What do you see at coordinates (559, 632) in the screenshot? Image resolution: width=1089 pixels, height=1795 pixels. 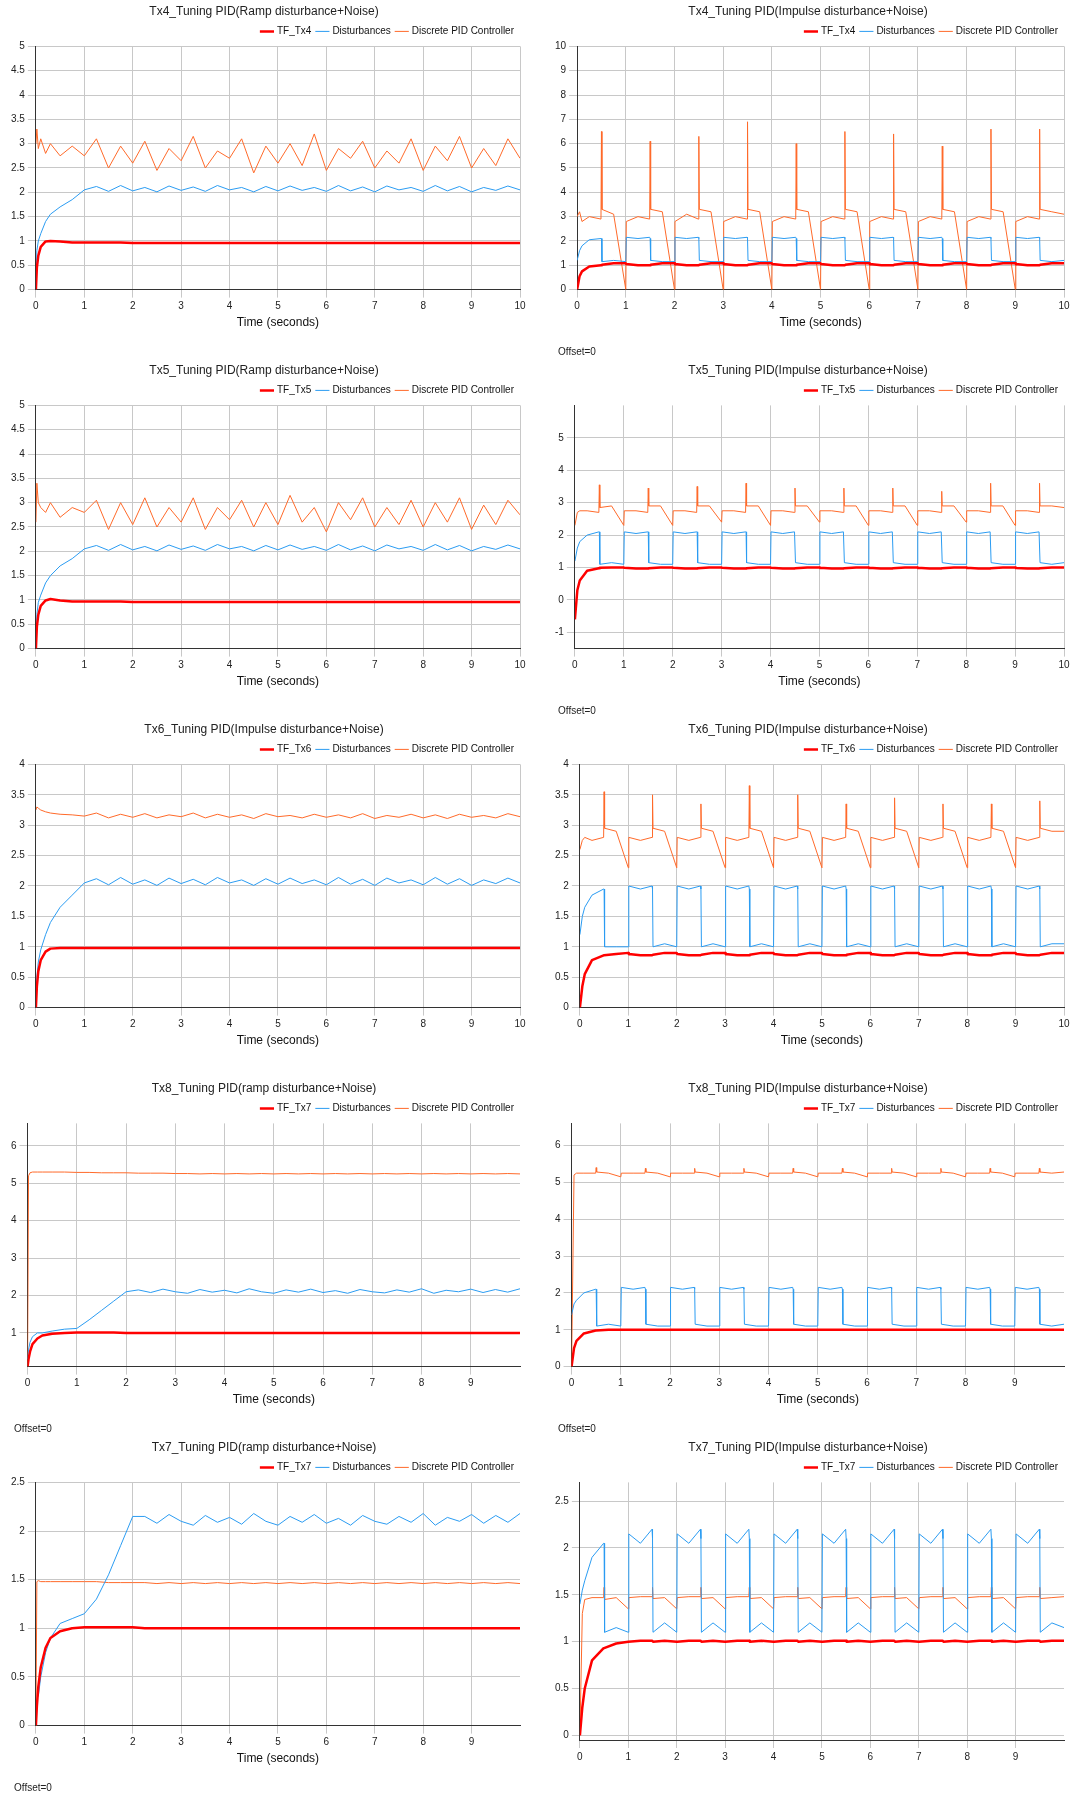 I see `y-tick-label: -1` at bounding box center [559, 632].